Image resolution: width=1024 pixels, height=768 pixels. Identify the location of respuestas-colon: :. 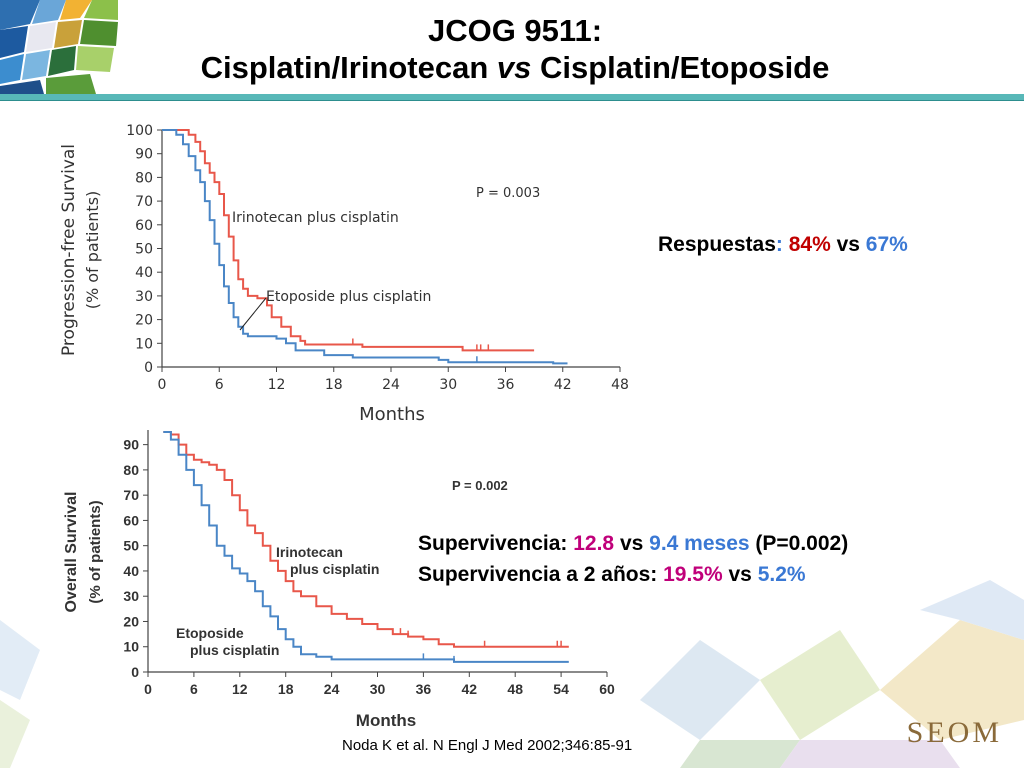
(779, 244).